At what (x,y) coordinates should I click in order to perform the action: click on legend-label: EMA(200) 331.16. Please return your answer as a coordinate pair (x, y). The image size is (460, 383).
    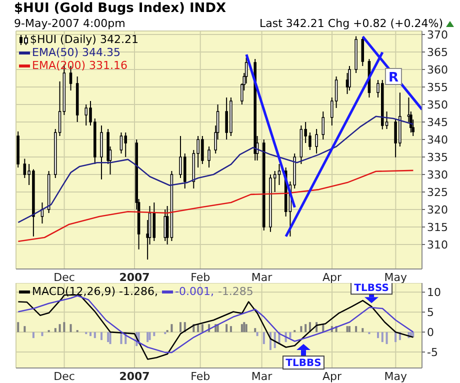
    Looking at the image, I should click on (80, 65).